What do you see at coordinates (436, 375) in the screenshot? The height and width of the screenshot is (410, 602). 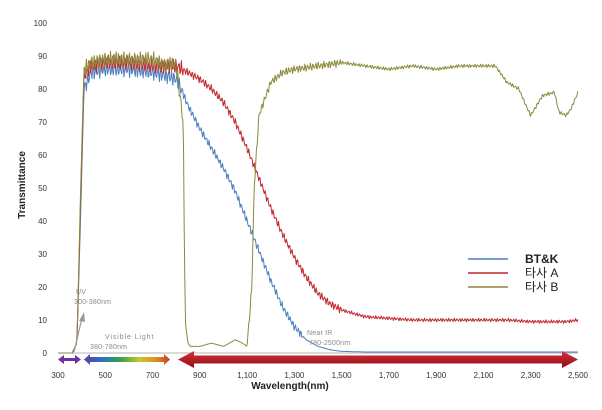 I see `x-tick-label: 1,900` at bounding box center [436, 375].